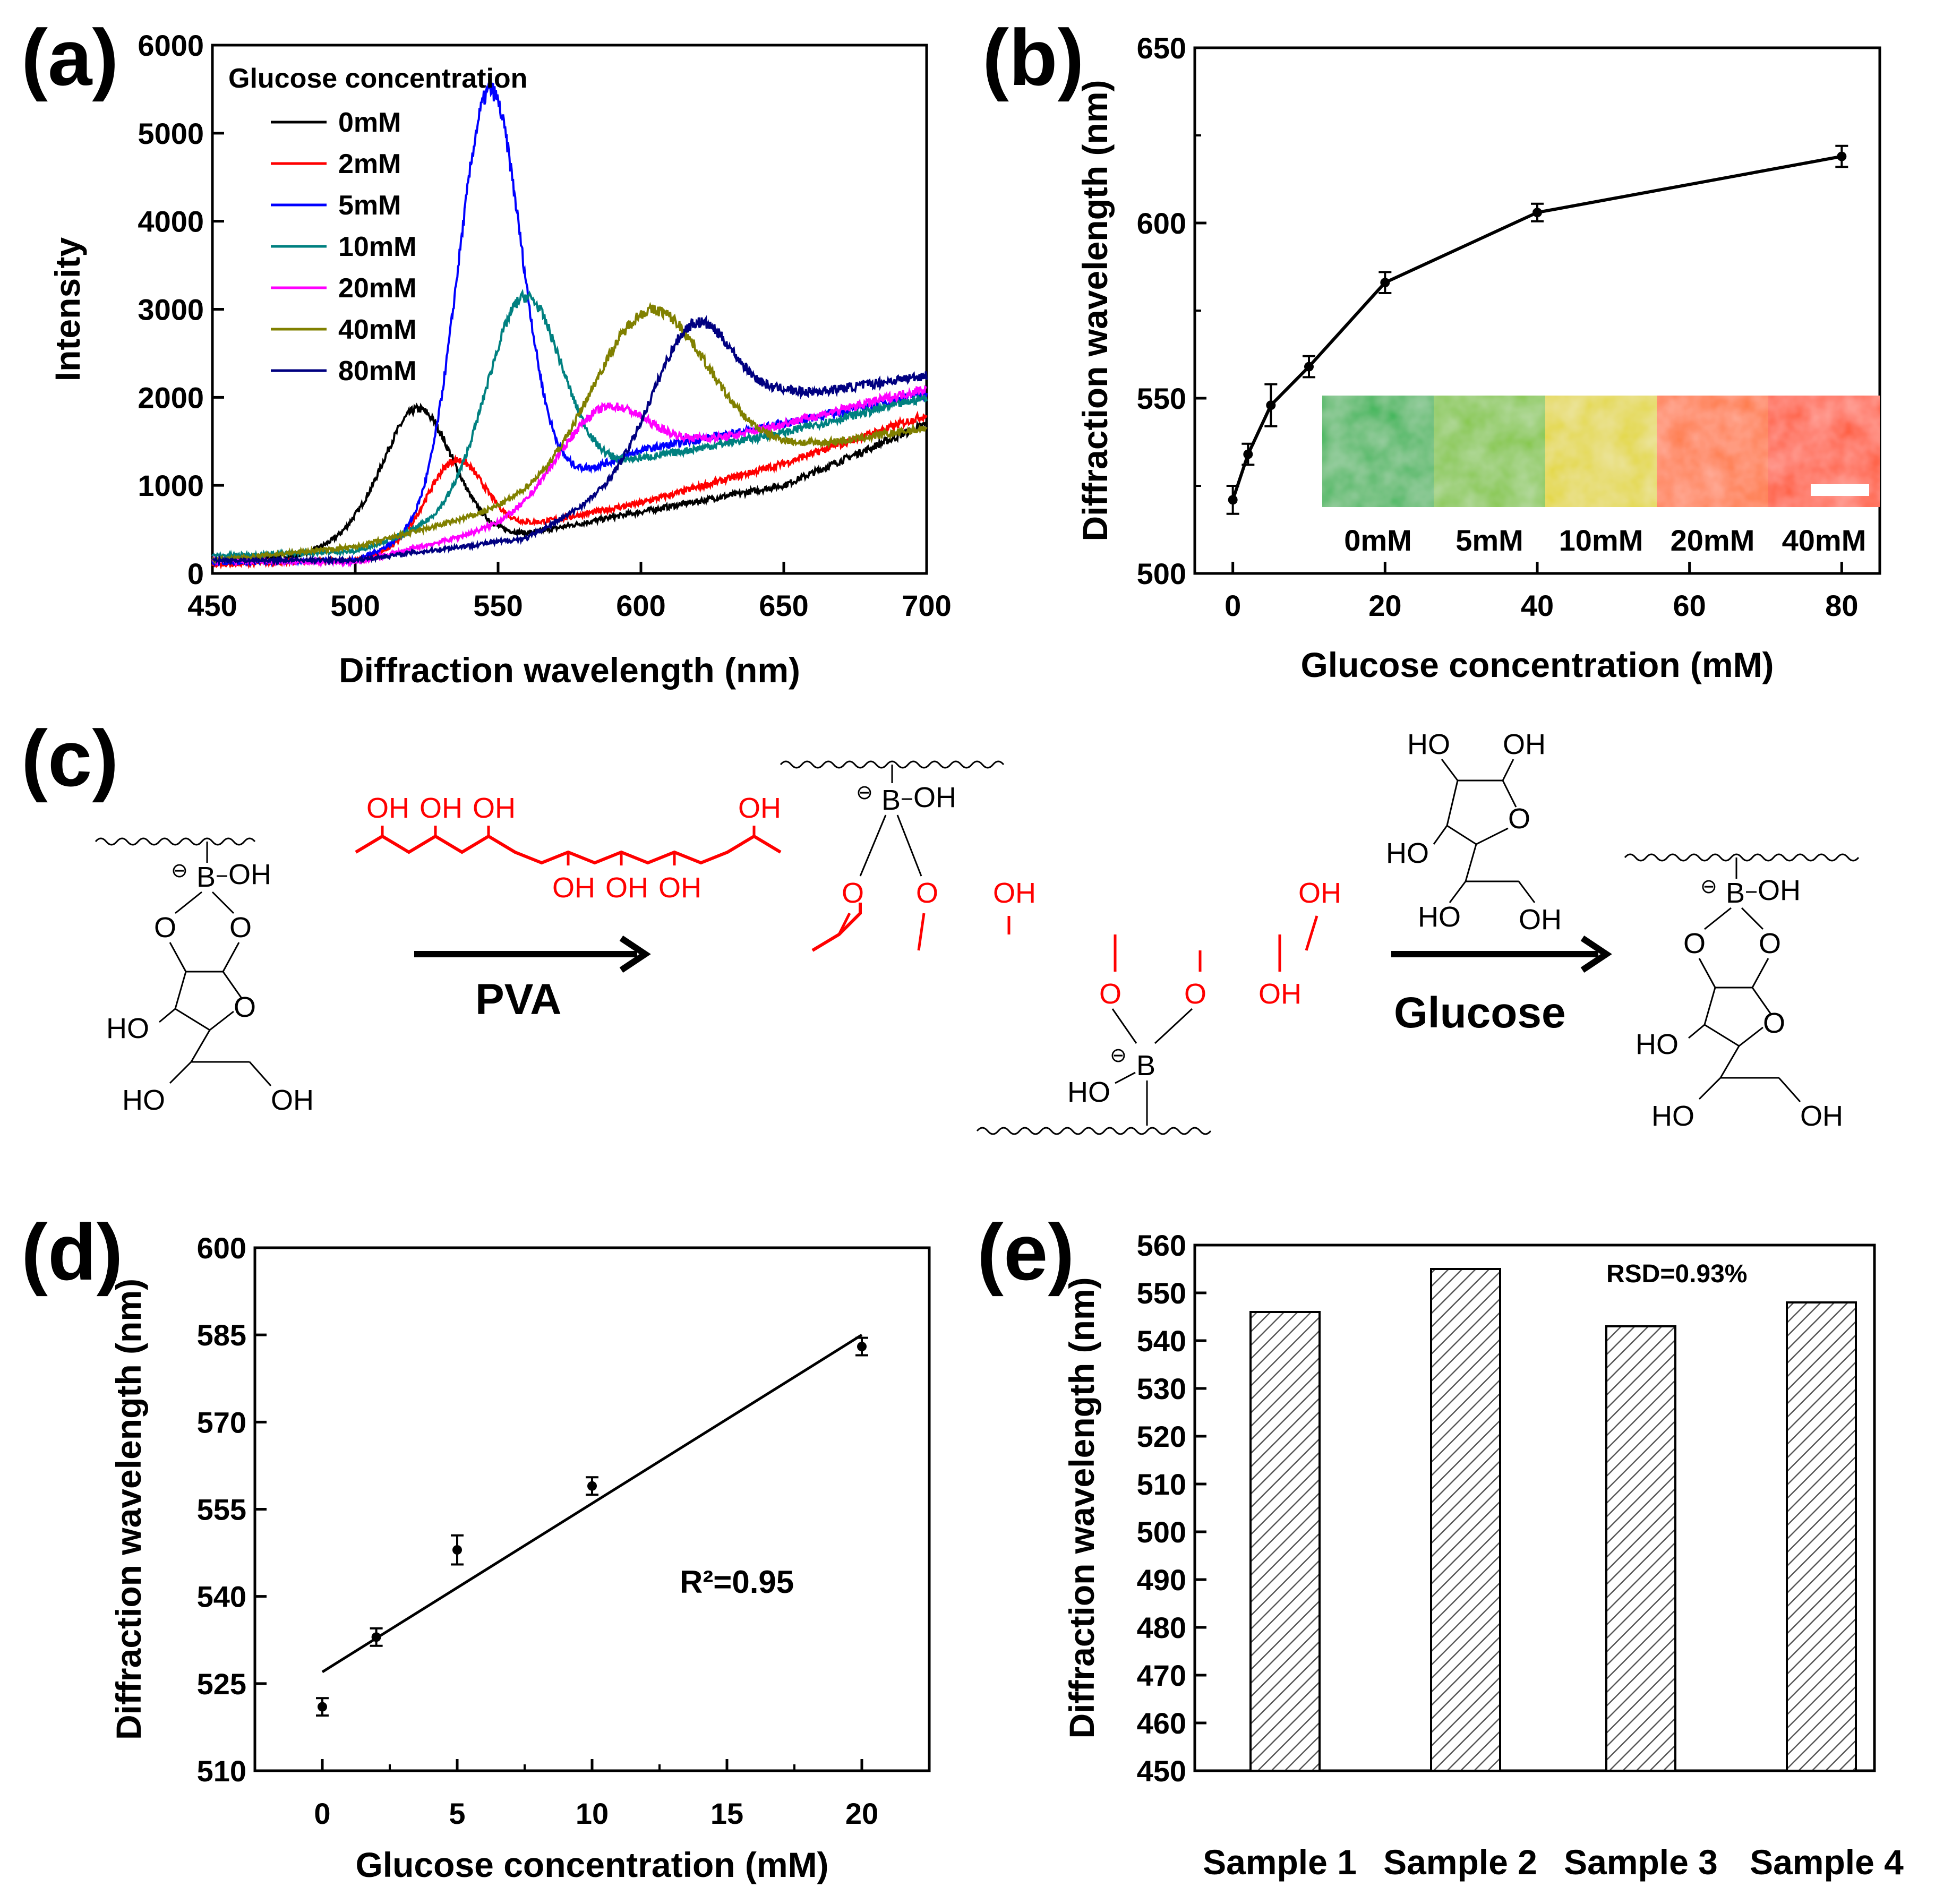 This screenshot has height=1904, width=1935. What do you see at coordinates (69, 759) in the screenshot?
I see `panel-label-c: (c)` at bounding box center [69, 759].